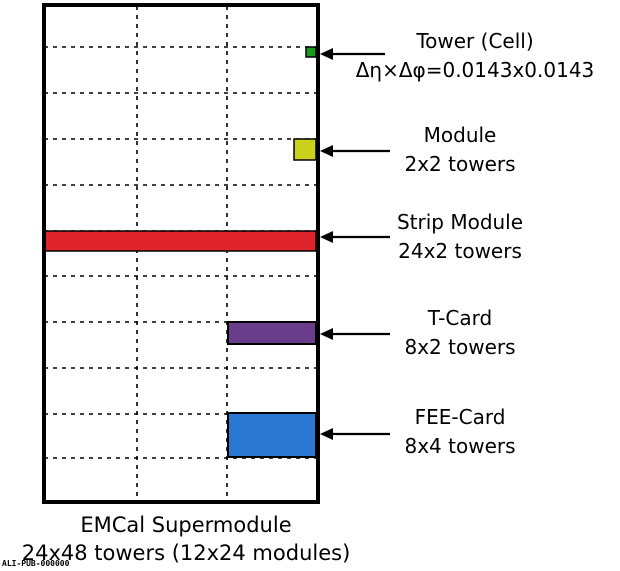  Describe the element at coordinates (460, 135) in the screenshot. I see `module-label-title: Module` at that location.